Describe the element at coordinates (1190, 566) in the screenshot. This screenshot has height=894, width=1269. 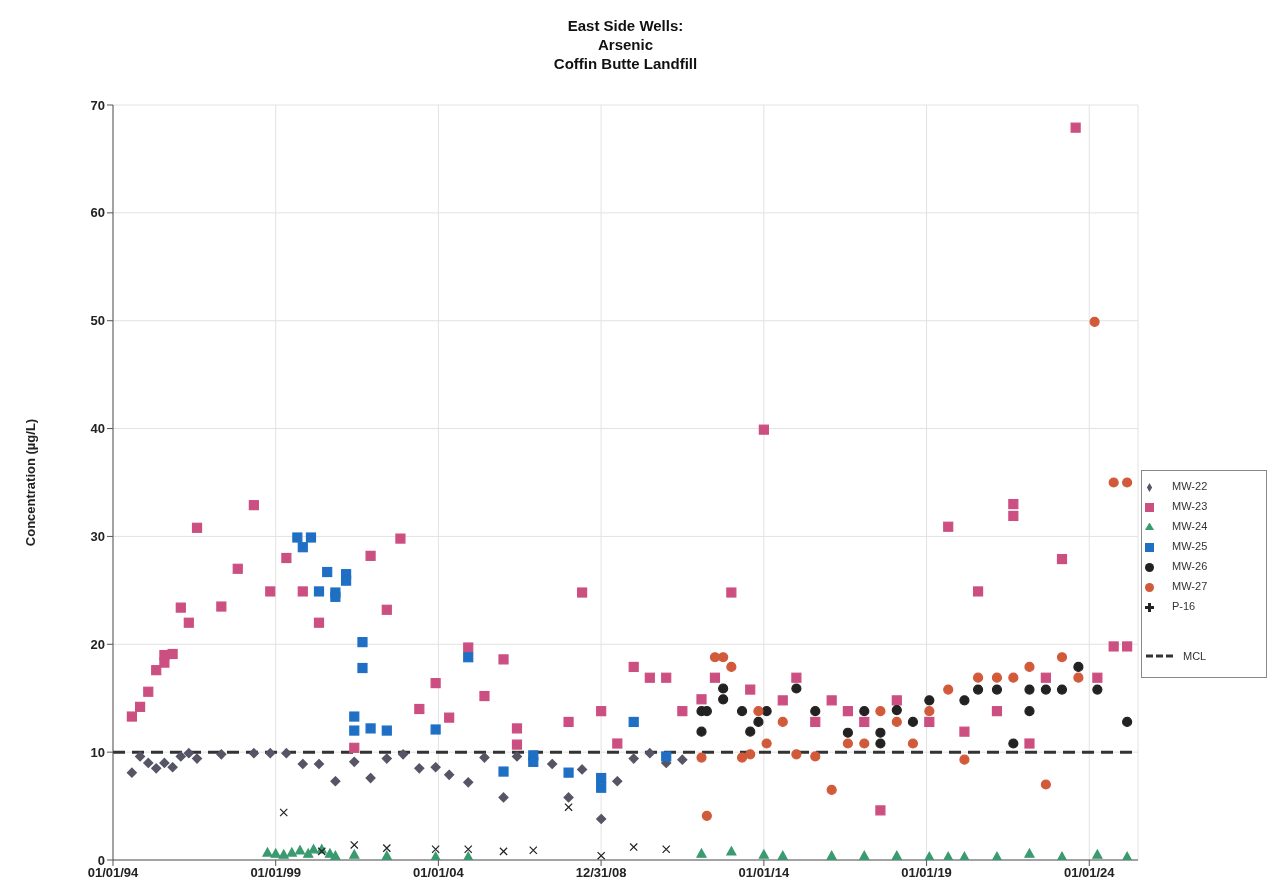
I see `legend-label: MW-26` at that location.